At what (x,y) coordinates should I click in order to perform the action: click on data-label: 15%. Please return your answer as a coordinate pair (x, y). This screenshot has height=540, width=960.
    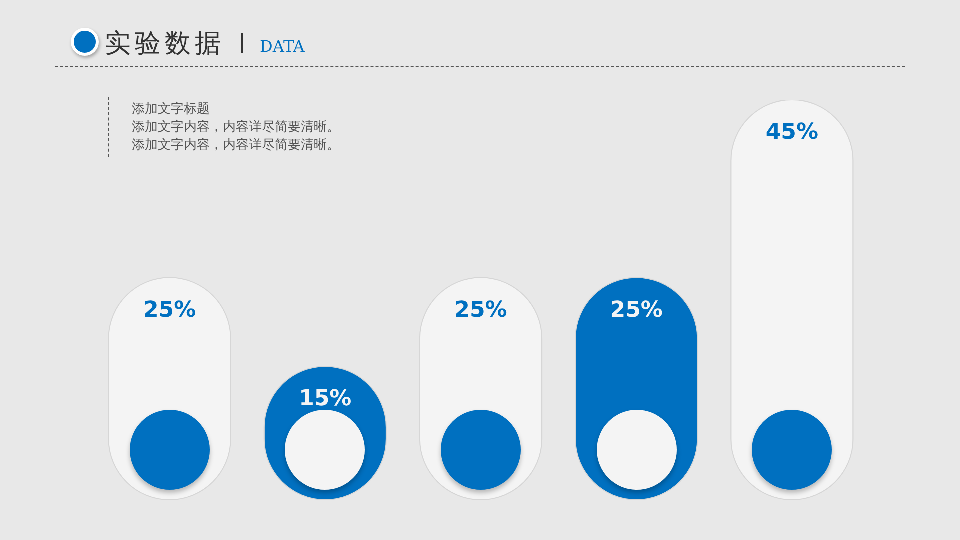
    Looking at the image, I should click on (325, 399).